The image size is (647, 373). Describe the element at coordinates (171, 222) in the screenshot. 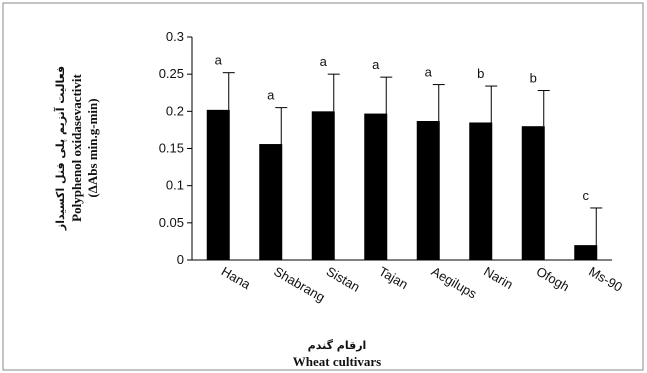

I see `y-tick-label: 0.05` at that location.